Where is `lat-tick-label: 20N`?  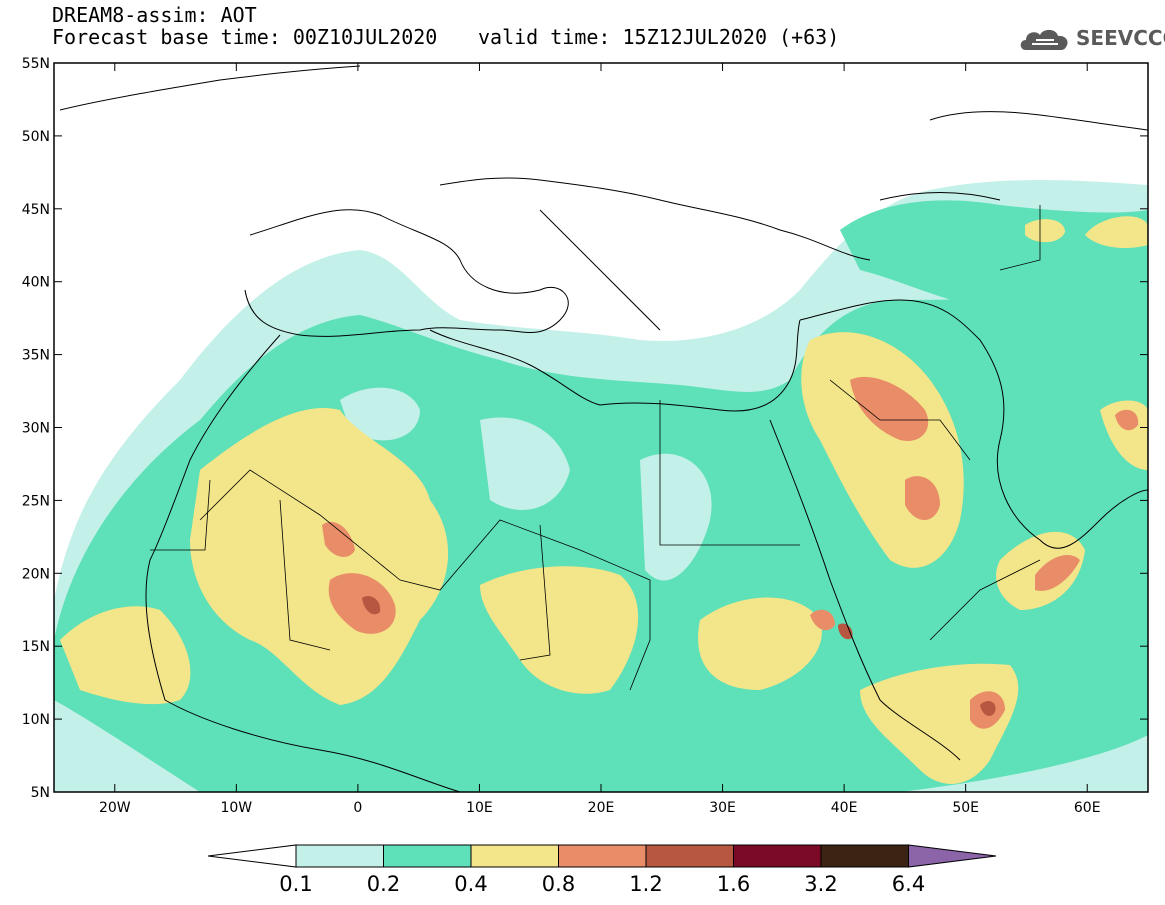
lat-tick-label: 20N is located at coordinates (36, 574).